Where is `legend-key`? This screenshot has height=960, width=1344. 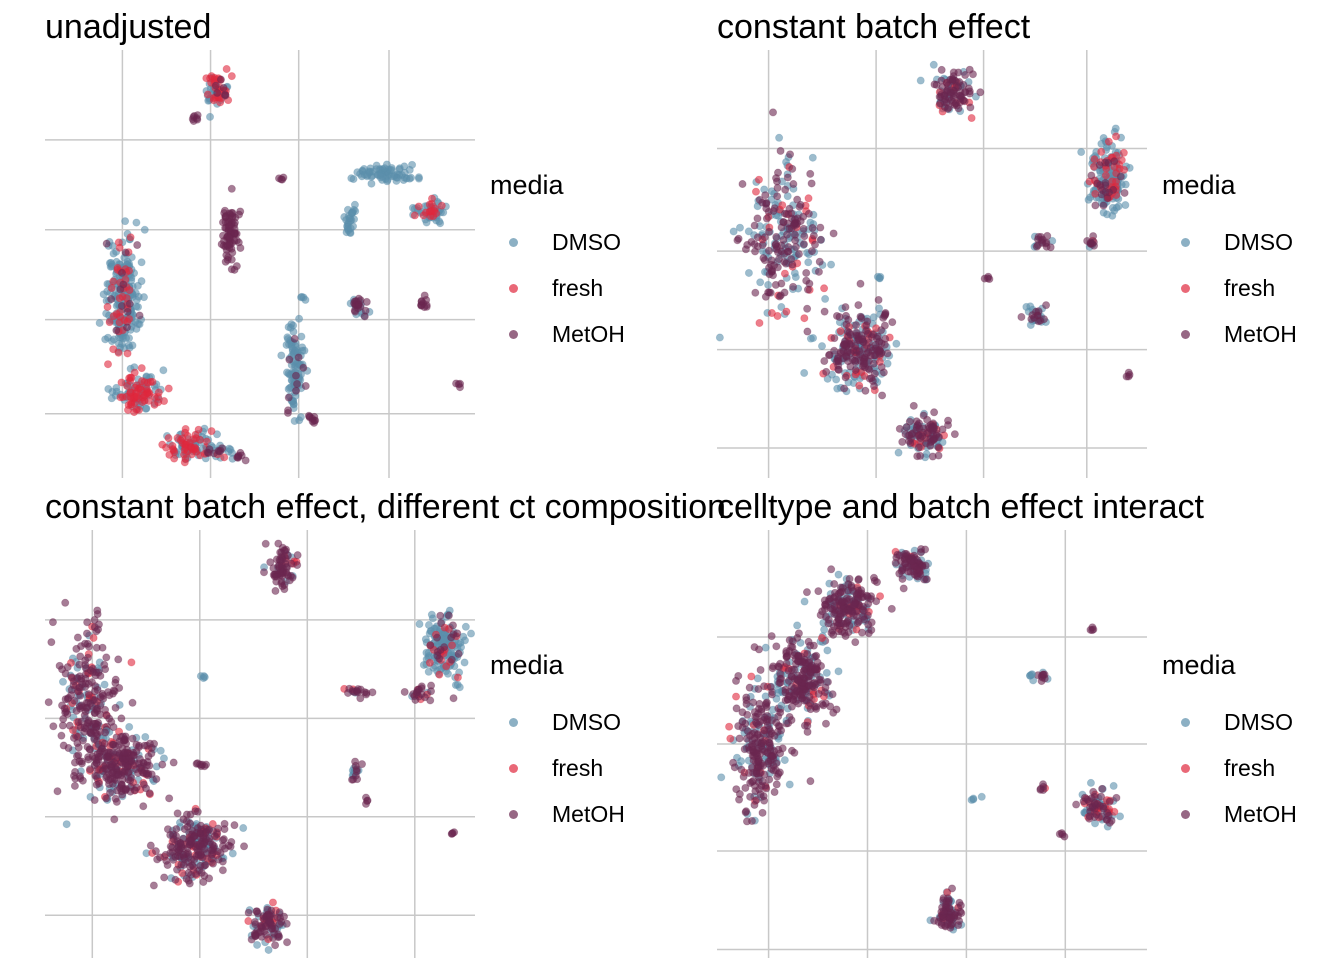 legend-key is located at coordinates (515, 288).